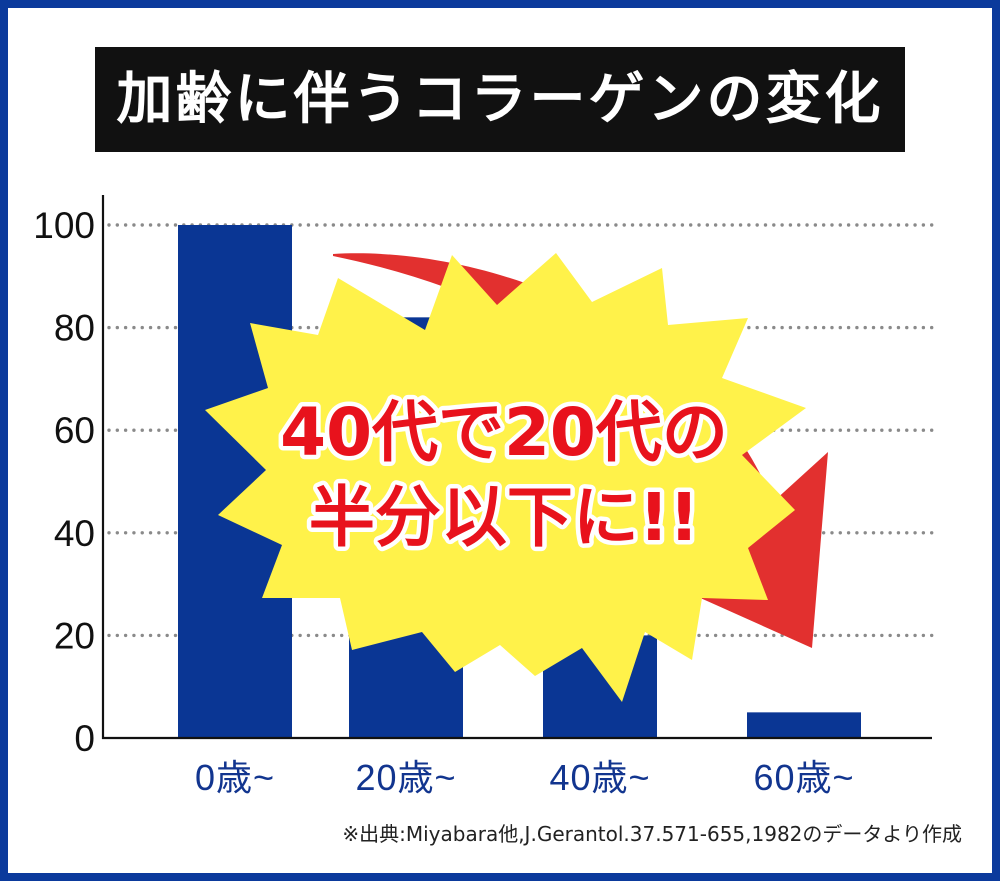 Image resolution: width=1000 pixels, height=881 pixels. Describe the element at coordinates (74, 430) in the screenshot. I see `y-tick-label-60: 60` at that location.